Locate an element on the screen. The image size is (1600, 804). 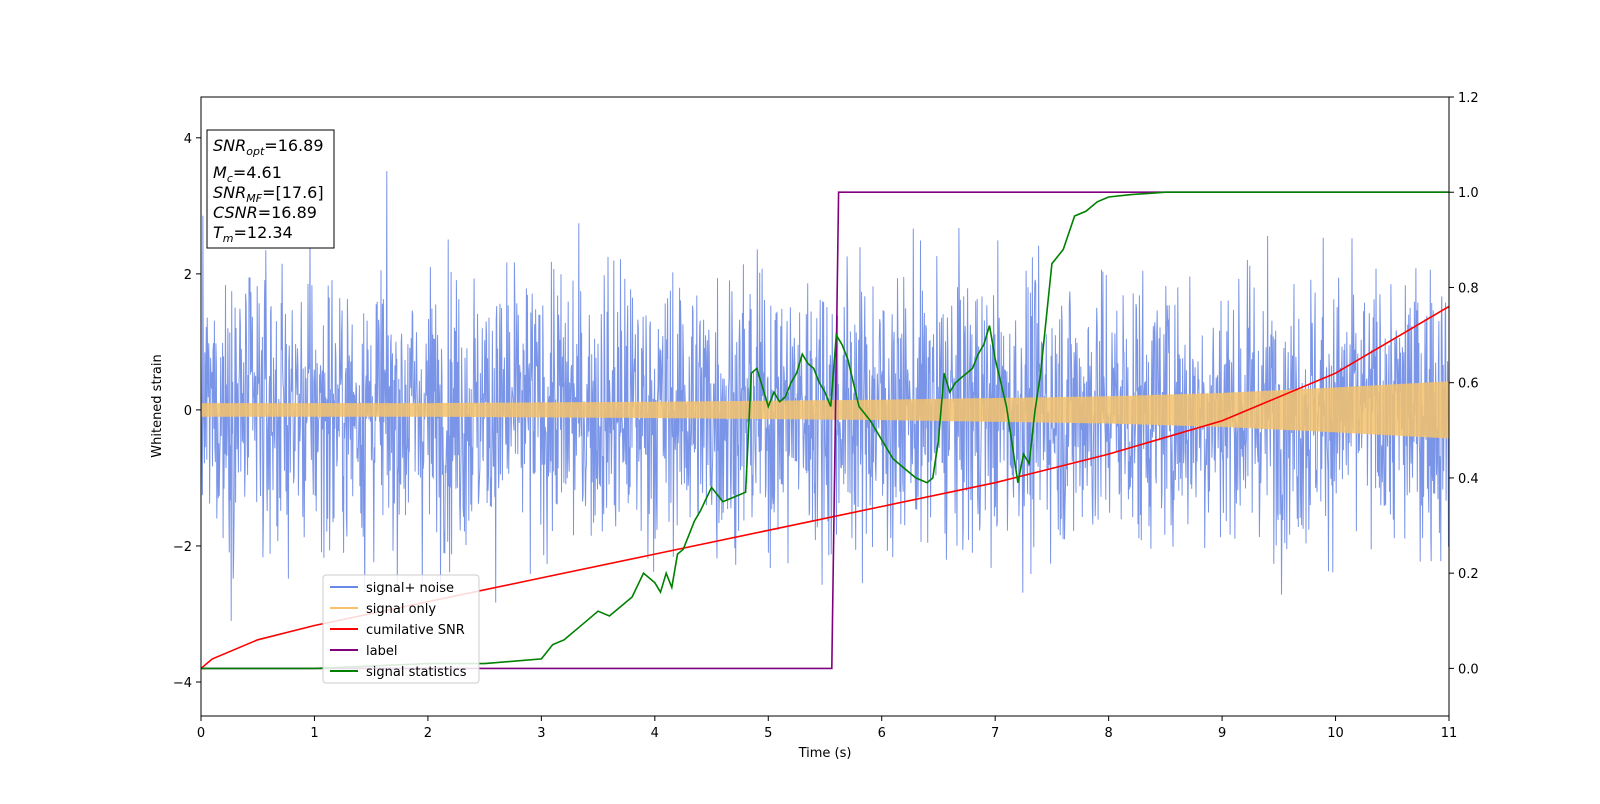
info-snr-mf: SNRMF=[17.6] is located at coordinates (268, 194).